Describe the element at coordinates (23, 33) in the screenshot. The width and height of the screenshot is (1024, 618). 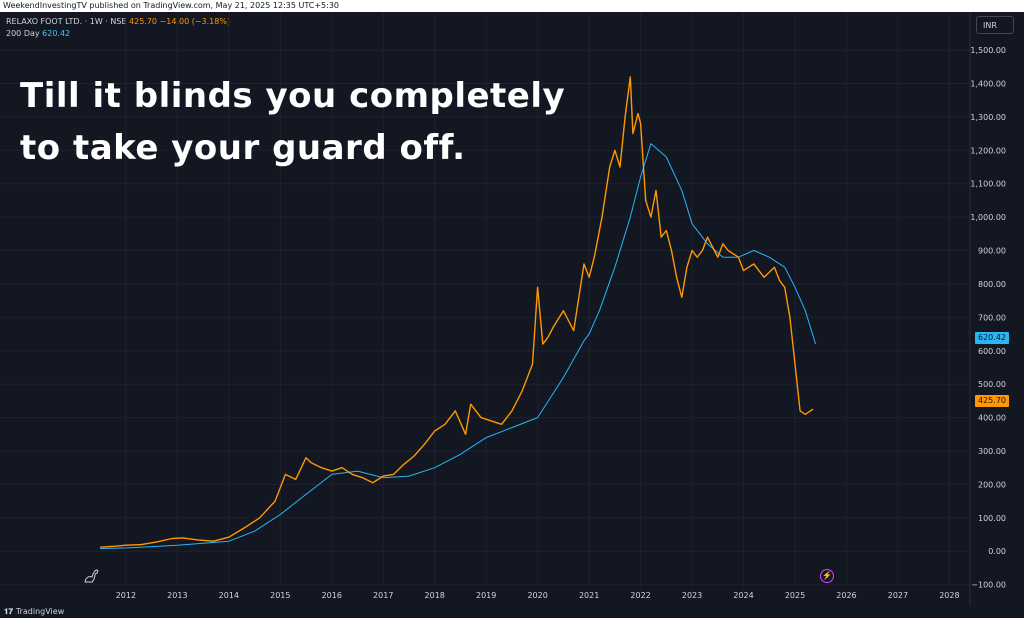
I see `ma-label: 200 Day` at that location.